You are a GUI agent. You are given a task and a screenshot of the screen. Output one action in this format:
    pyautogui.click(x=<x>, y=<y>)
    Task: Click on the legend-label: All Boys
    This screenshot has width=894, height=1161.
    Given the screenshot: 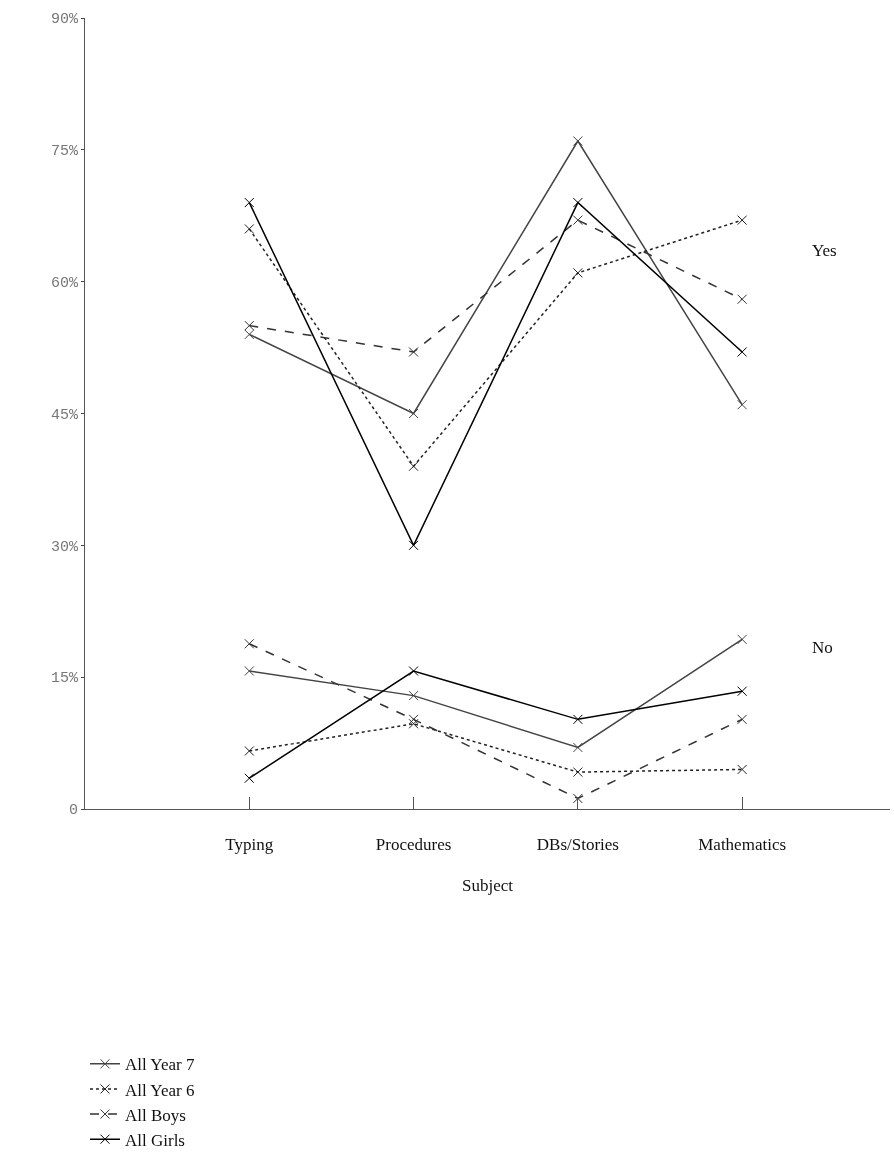 What is the action you would take?
    pyautogui.click(x=155, y=1115)
    